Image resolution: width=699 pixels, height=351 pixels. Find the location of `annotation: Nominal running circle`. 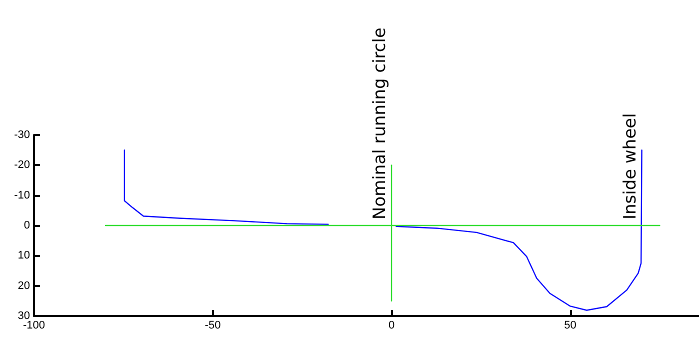

annotation: Nominal running circle is located at coordinates (380, 124).